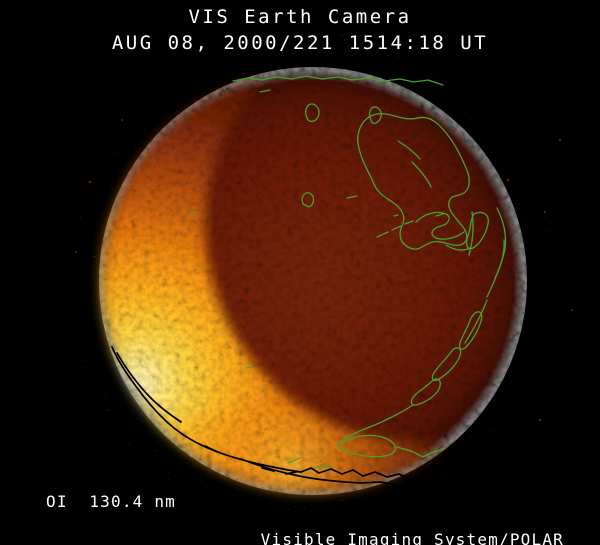 Image resolution: width=600 pixels, height=545 pixels. Describe the element at coordinates (282, 416) in the screenshot. I see `coastline-overlay-black` at that location.